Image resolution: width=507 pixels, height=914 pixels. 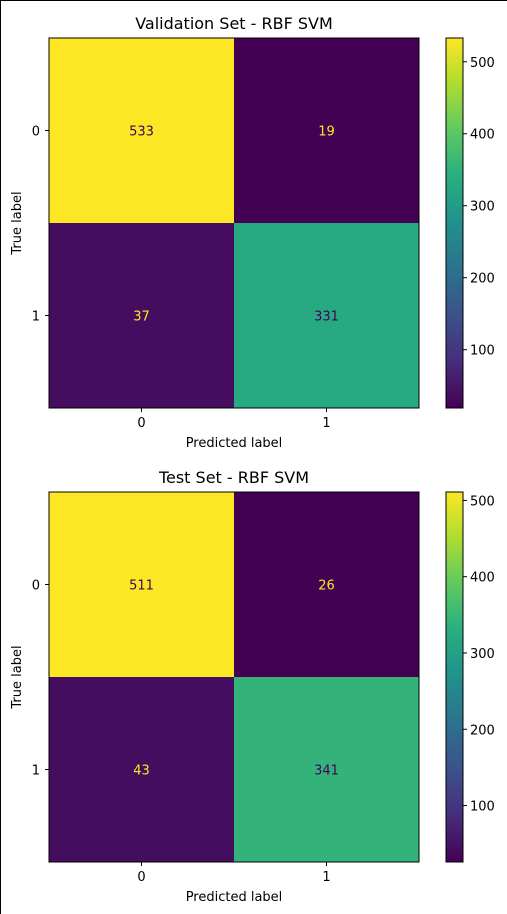 What do you see at coordinates (233, 477) in the screenshot?
I see `chart-title: Test Set - RBF SVM` at bounding box center [233, 477].